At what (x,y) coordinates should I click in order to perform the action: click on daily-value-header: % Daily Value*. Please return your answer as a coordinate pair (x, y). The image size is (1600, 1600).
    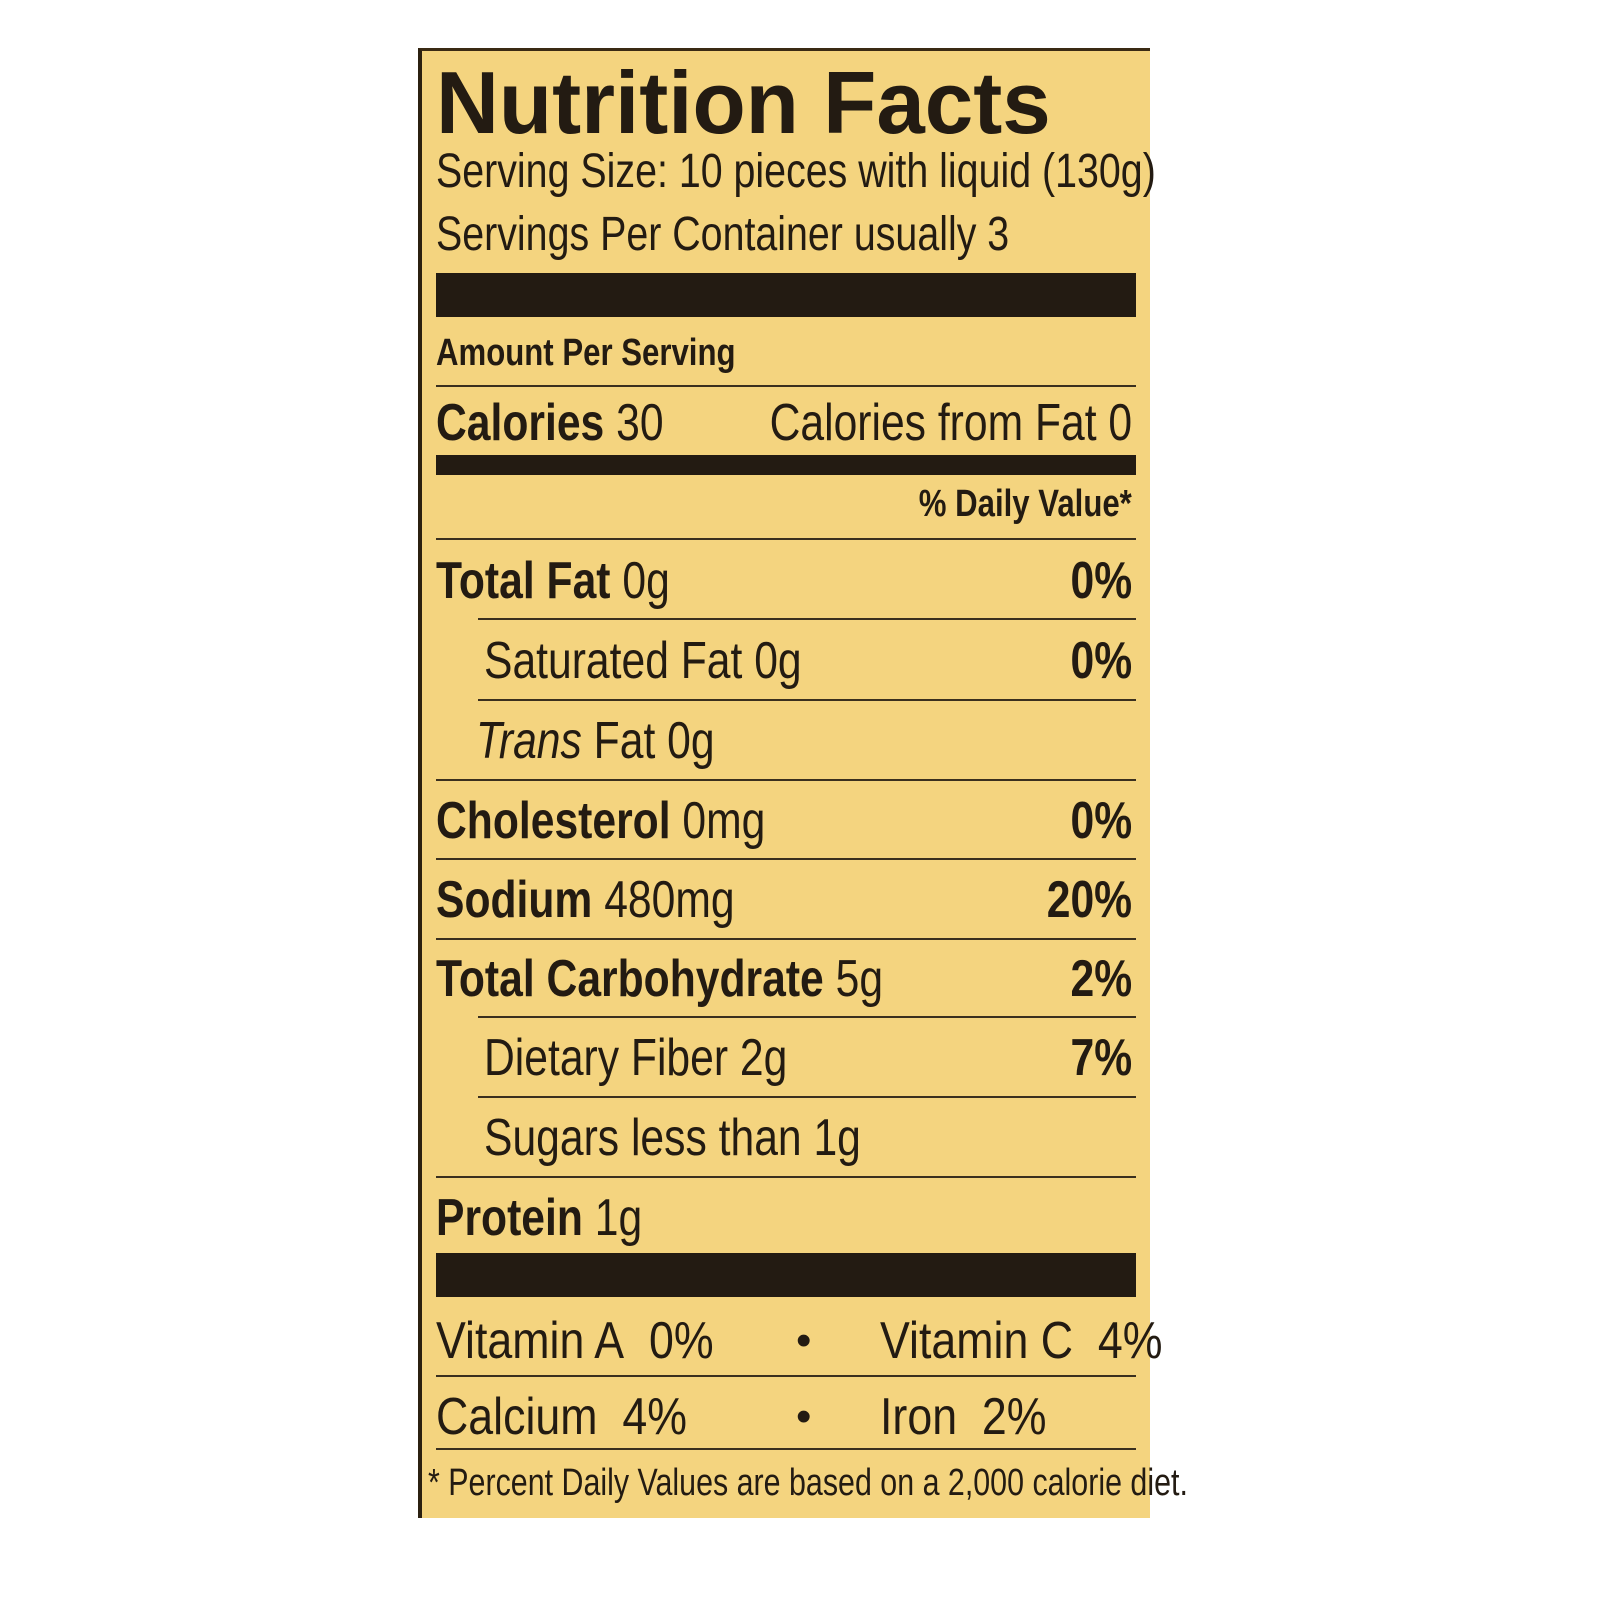
    Looking at the image, I should click on (1025, 504).